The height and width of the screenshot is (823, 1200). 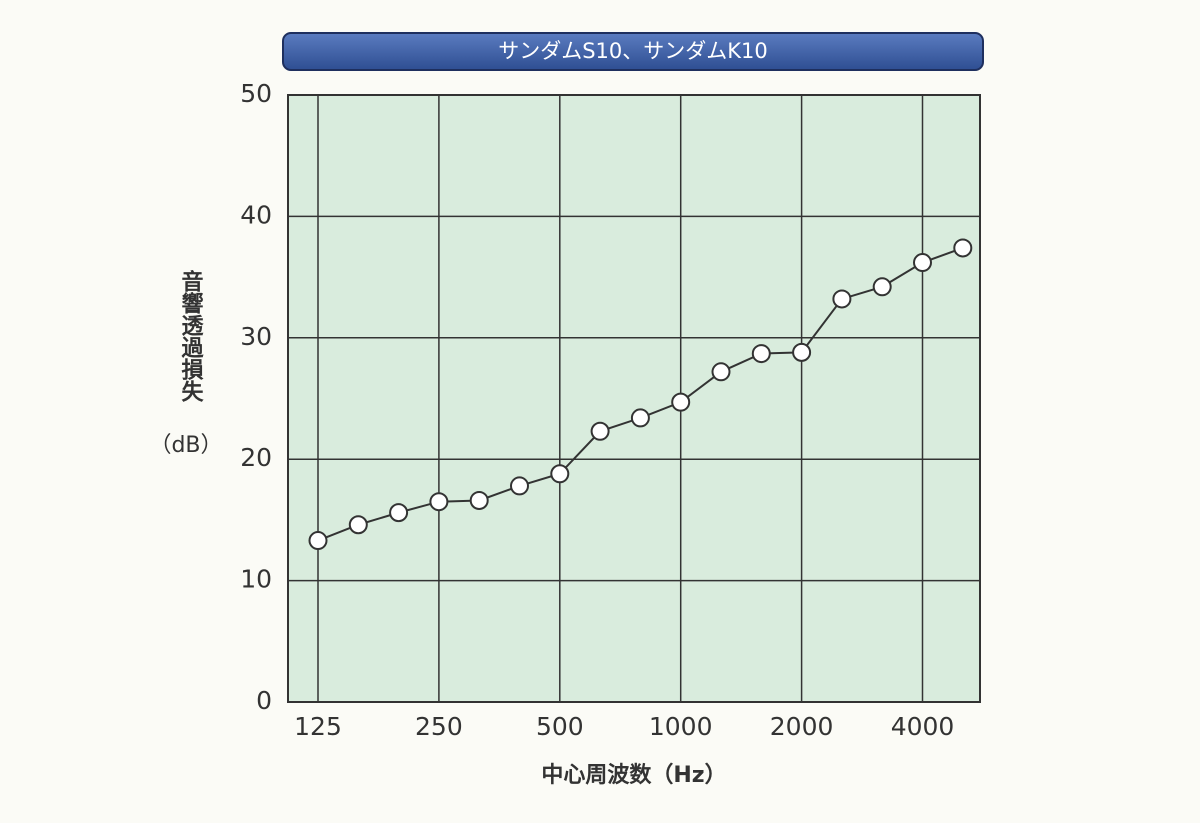 What do you see at coordinates (633, 775) in the screenshot?
I see `x-axis-title: 中心周波数（Hz）` at bounding box center [633, 775].